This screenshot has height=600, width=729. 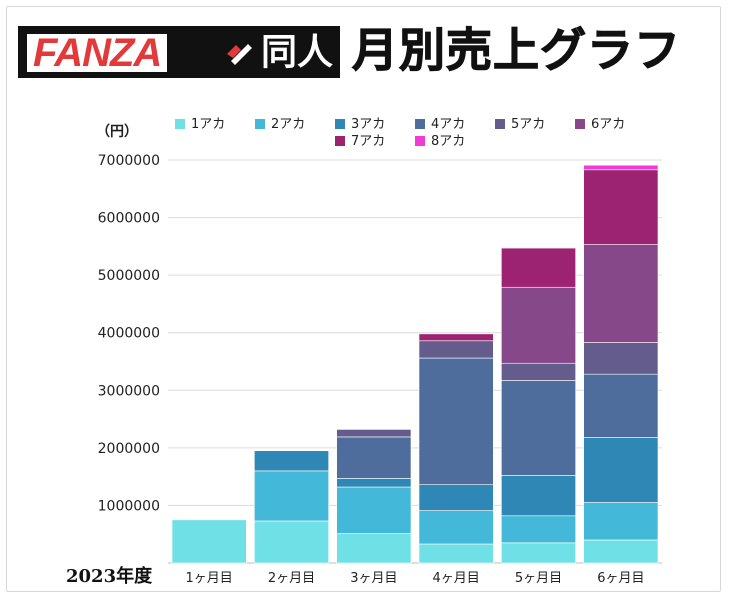 What do you see at coordinates (129, 219) in the screenshot?
I see `y-tick-label: 6000000` at bounding box center [129, 219].